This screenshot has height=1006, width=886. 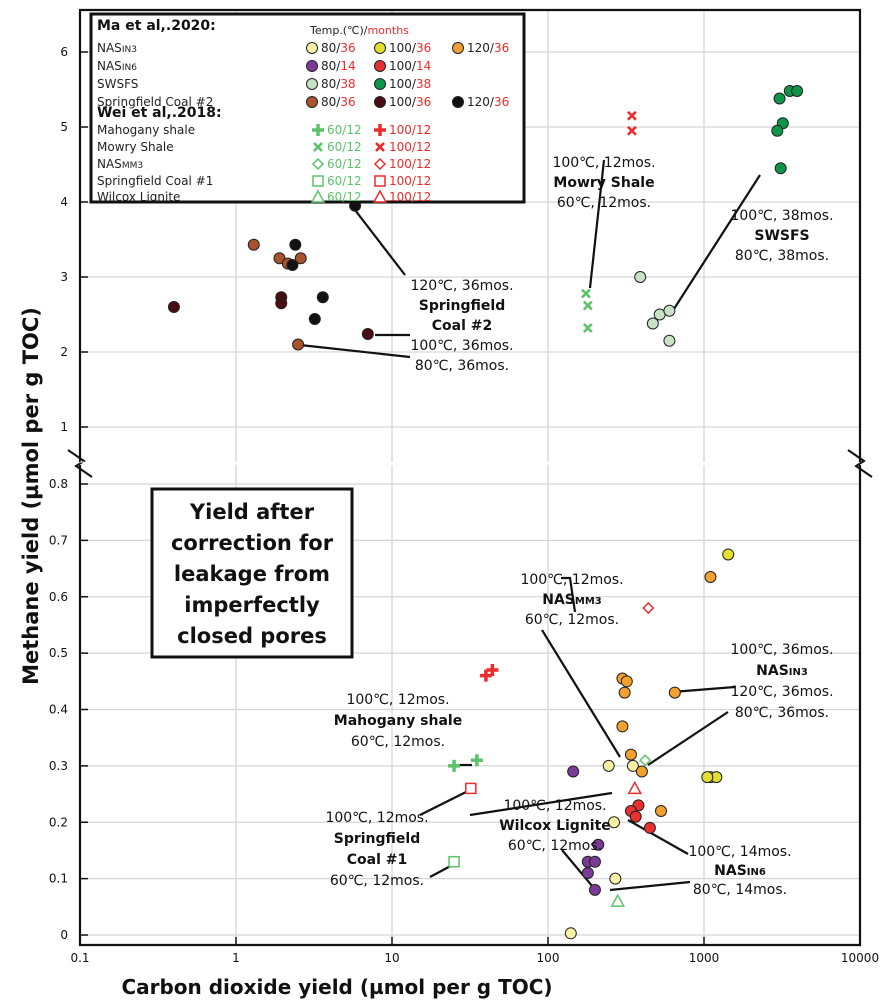 I want to click on note-box-frame, so click(x=252, y=573).